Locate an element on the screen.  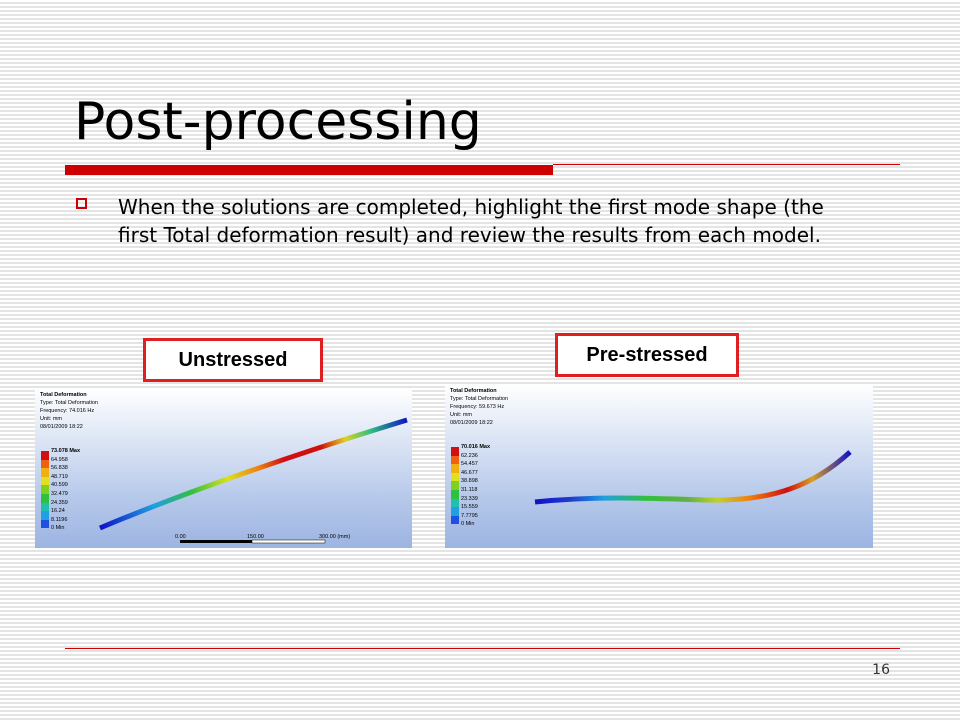
scale-label: 150.00 is located at coordinates (255, 537).